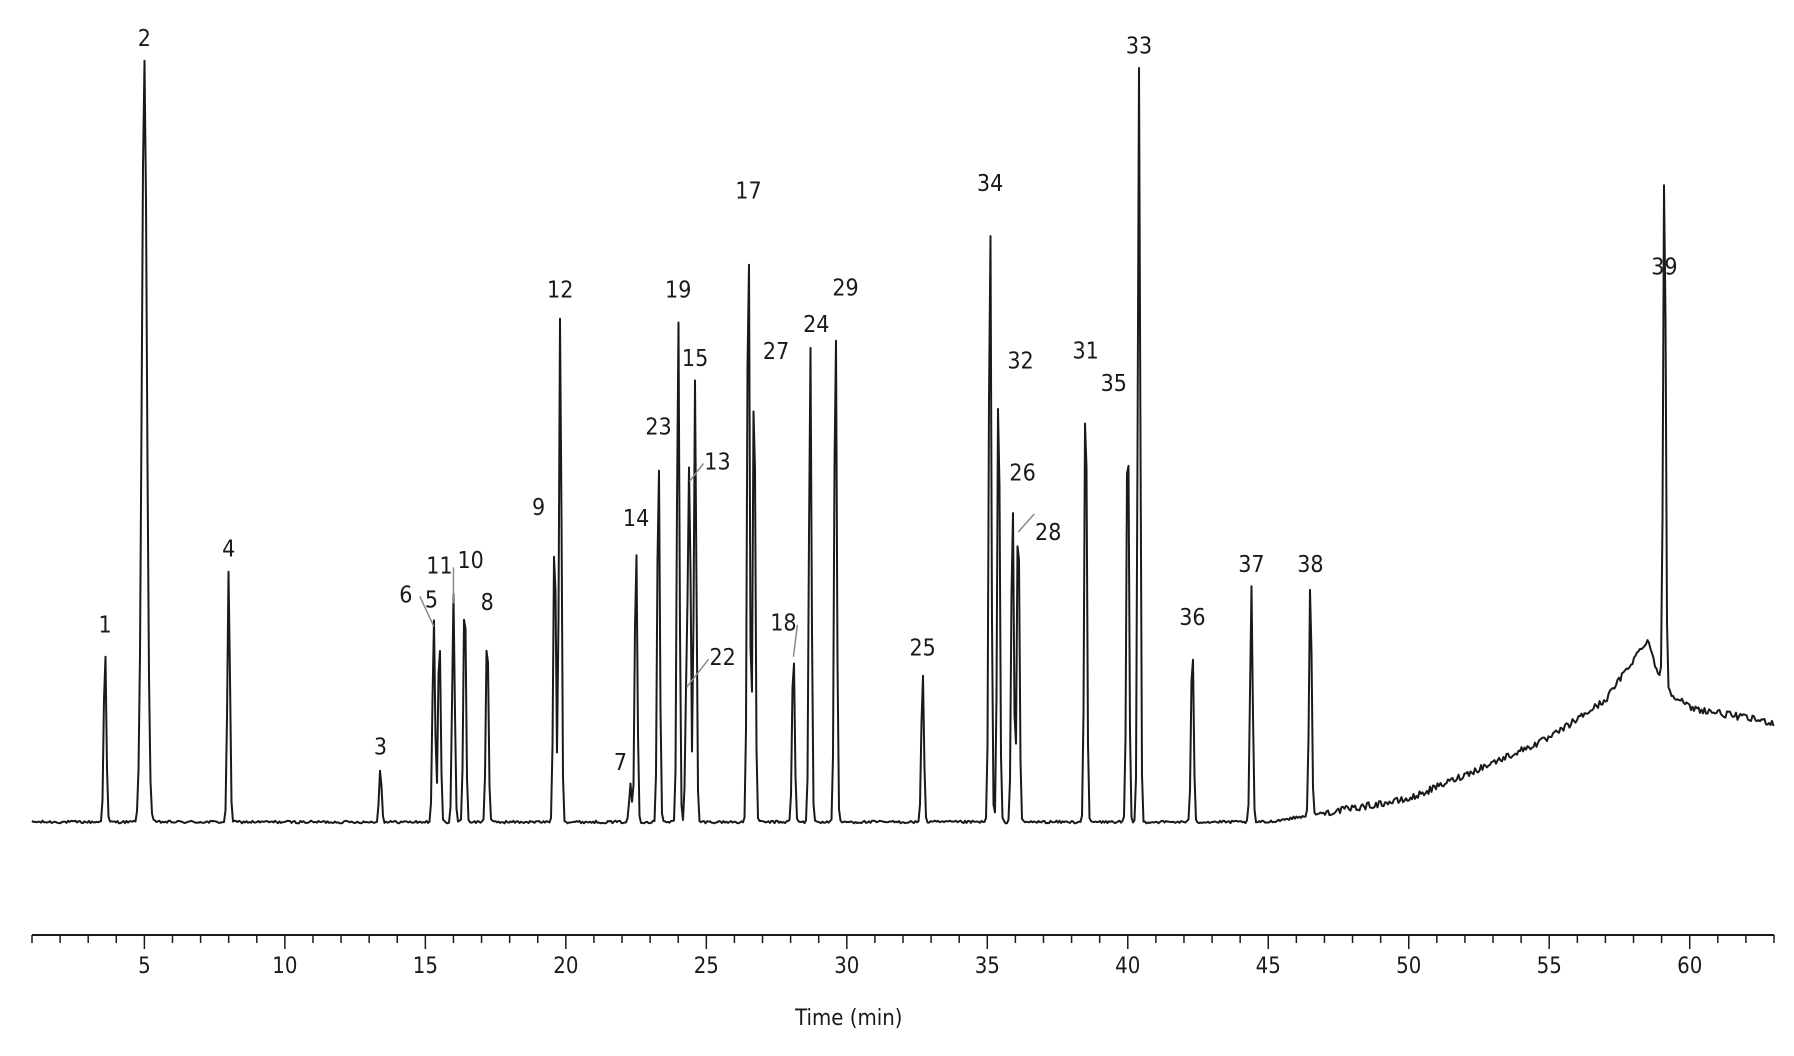  Describe the element at coordinates (776, 352) in the screenshot. I see `peak-label-27: 27` at that location.